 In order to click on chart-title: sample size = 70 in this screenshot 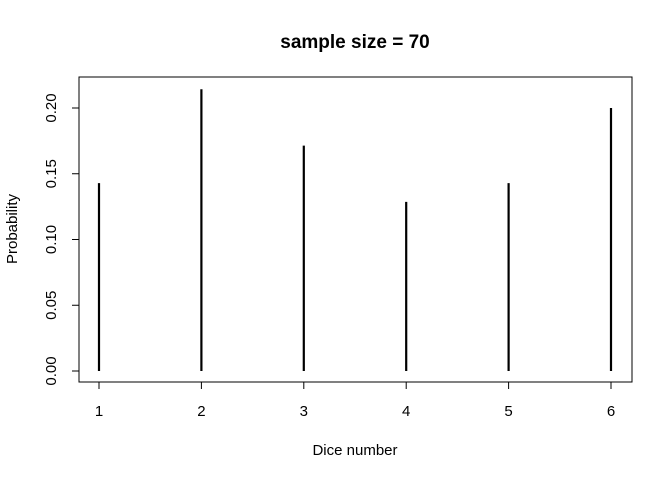, I will do `click(354, 42)`.